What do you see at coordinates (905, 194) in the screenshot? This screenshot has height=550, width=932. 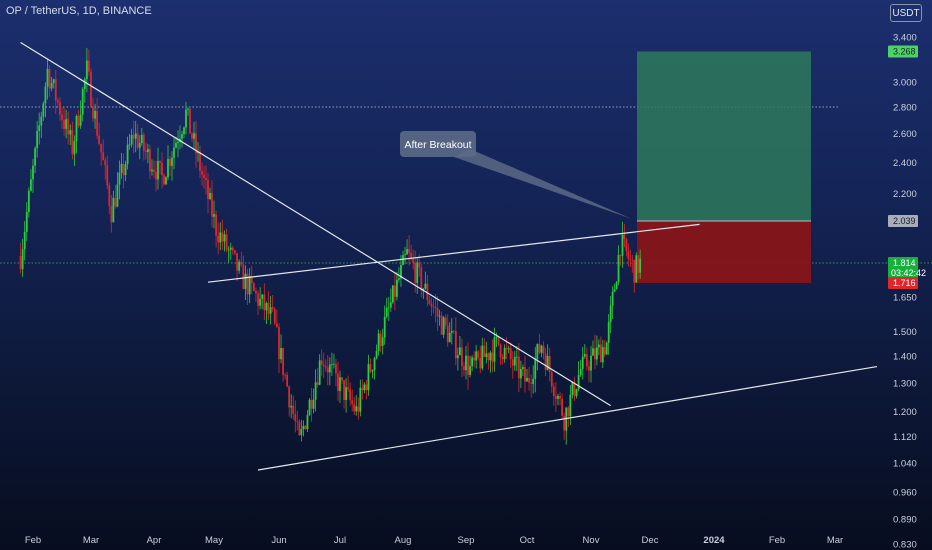 I see `price-tick-label: 2.200` at bounding box center [905, 194].